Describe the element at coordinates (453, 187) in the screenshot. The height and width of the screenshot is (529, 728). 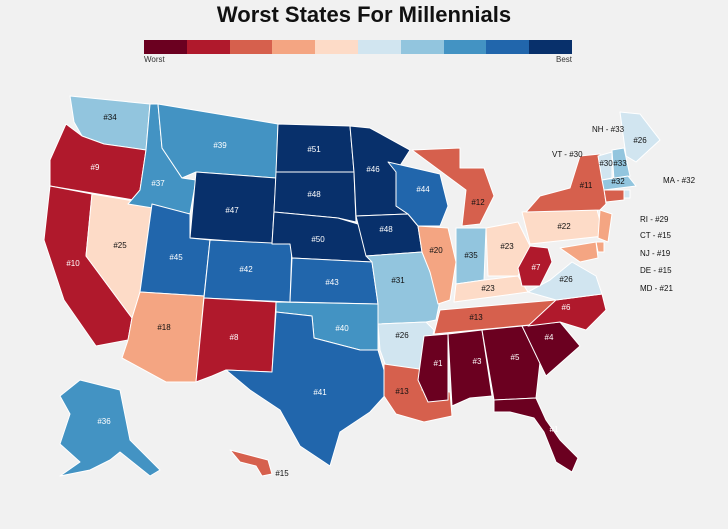
I see `state-mi` at that location.